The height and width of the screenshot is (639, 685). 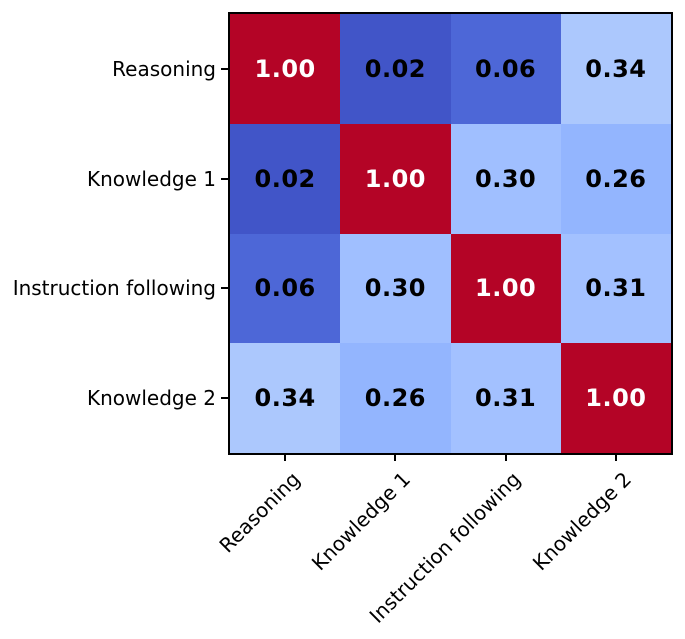 I want to click on heatmap-cell-1-1: 1.00, so click(x=395, y=178).